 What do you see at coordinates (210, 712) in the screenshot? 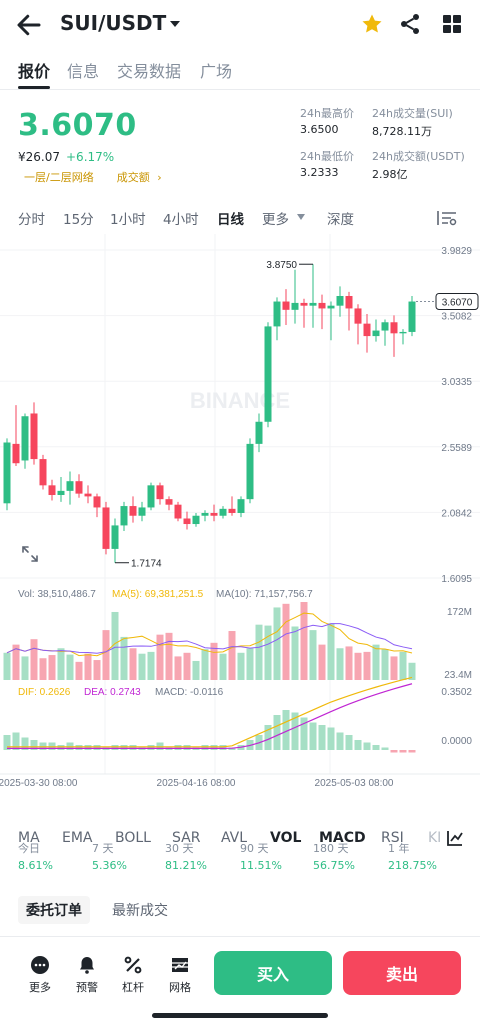
I see `dif-line` at bounding box center [210, 712].